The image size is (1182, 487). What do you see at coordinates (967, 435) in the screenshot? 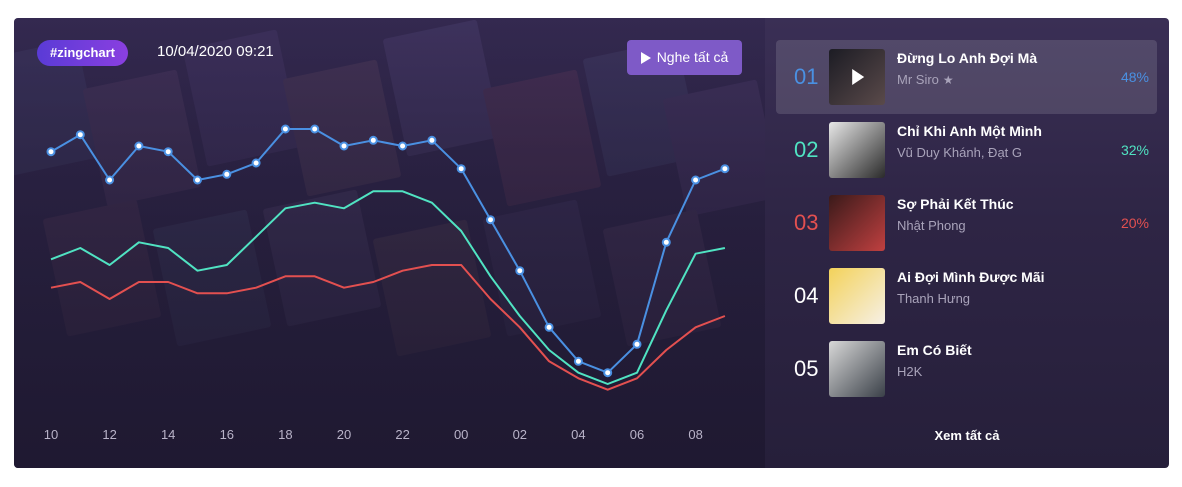
I see `see-all-link: Xem tất cả` at bounding box center [967, 435].